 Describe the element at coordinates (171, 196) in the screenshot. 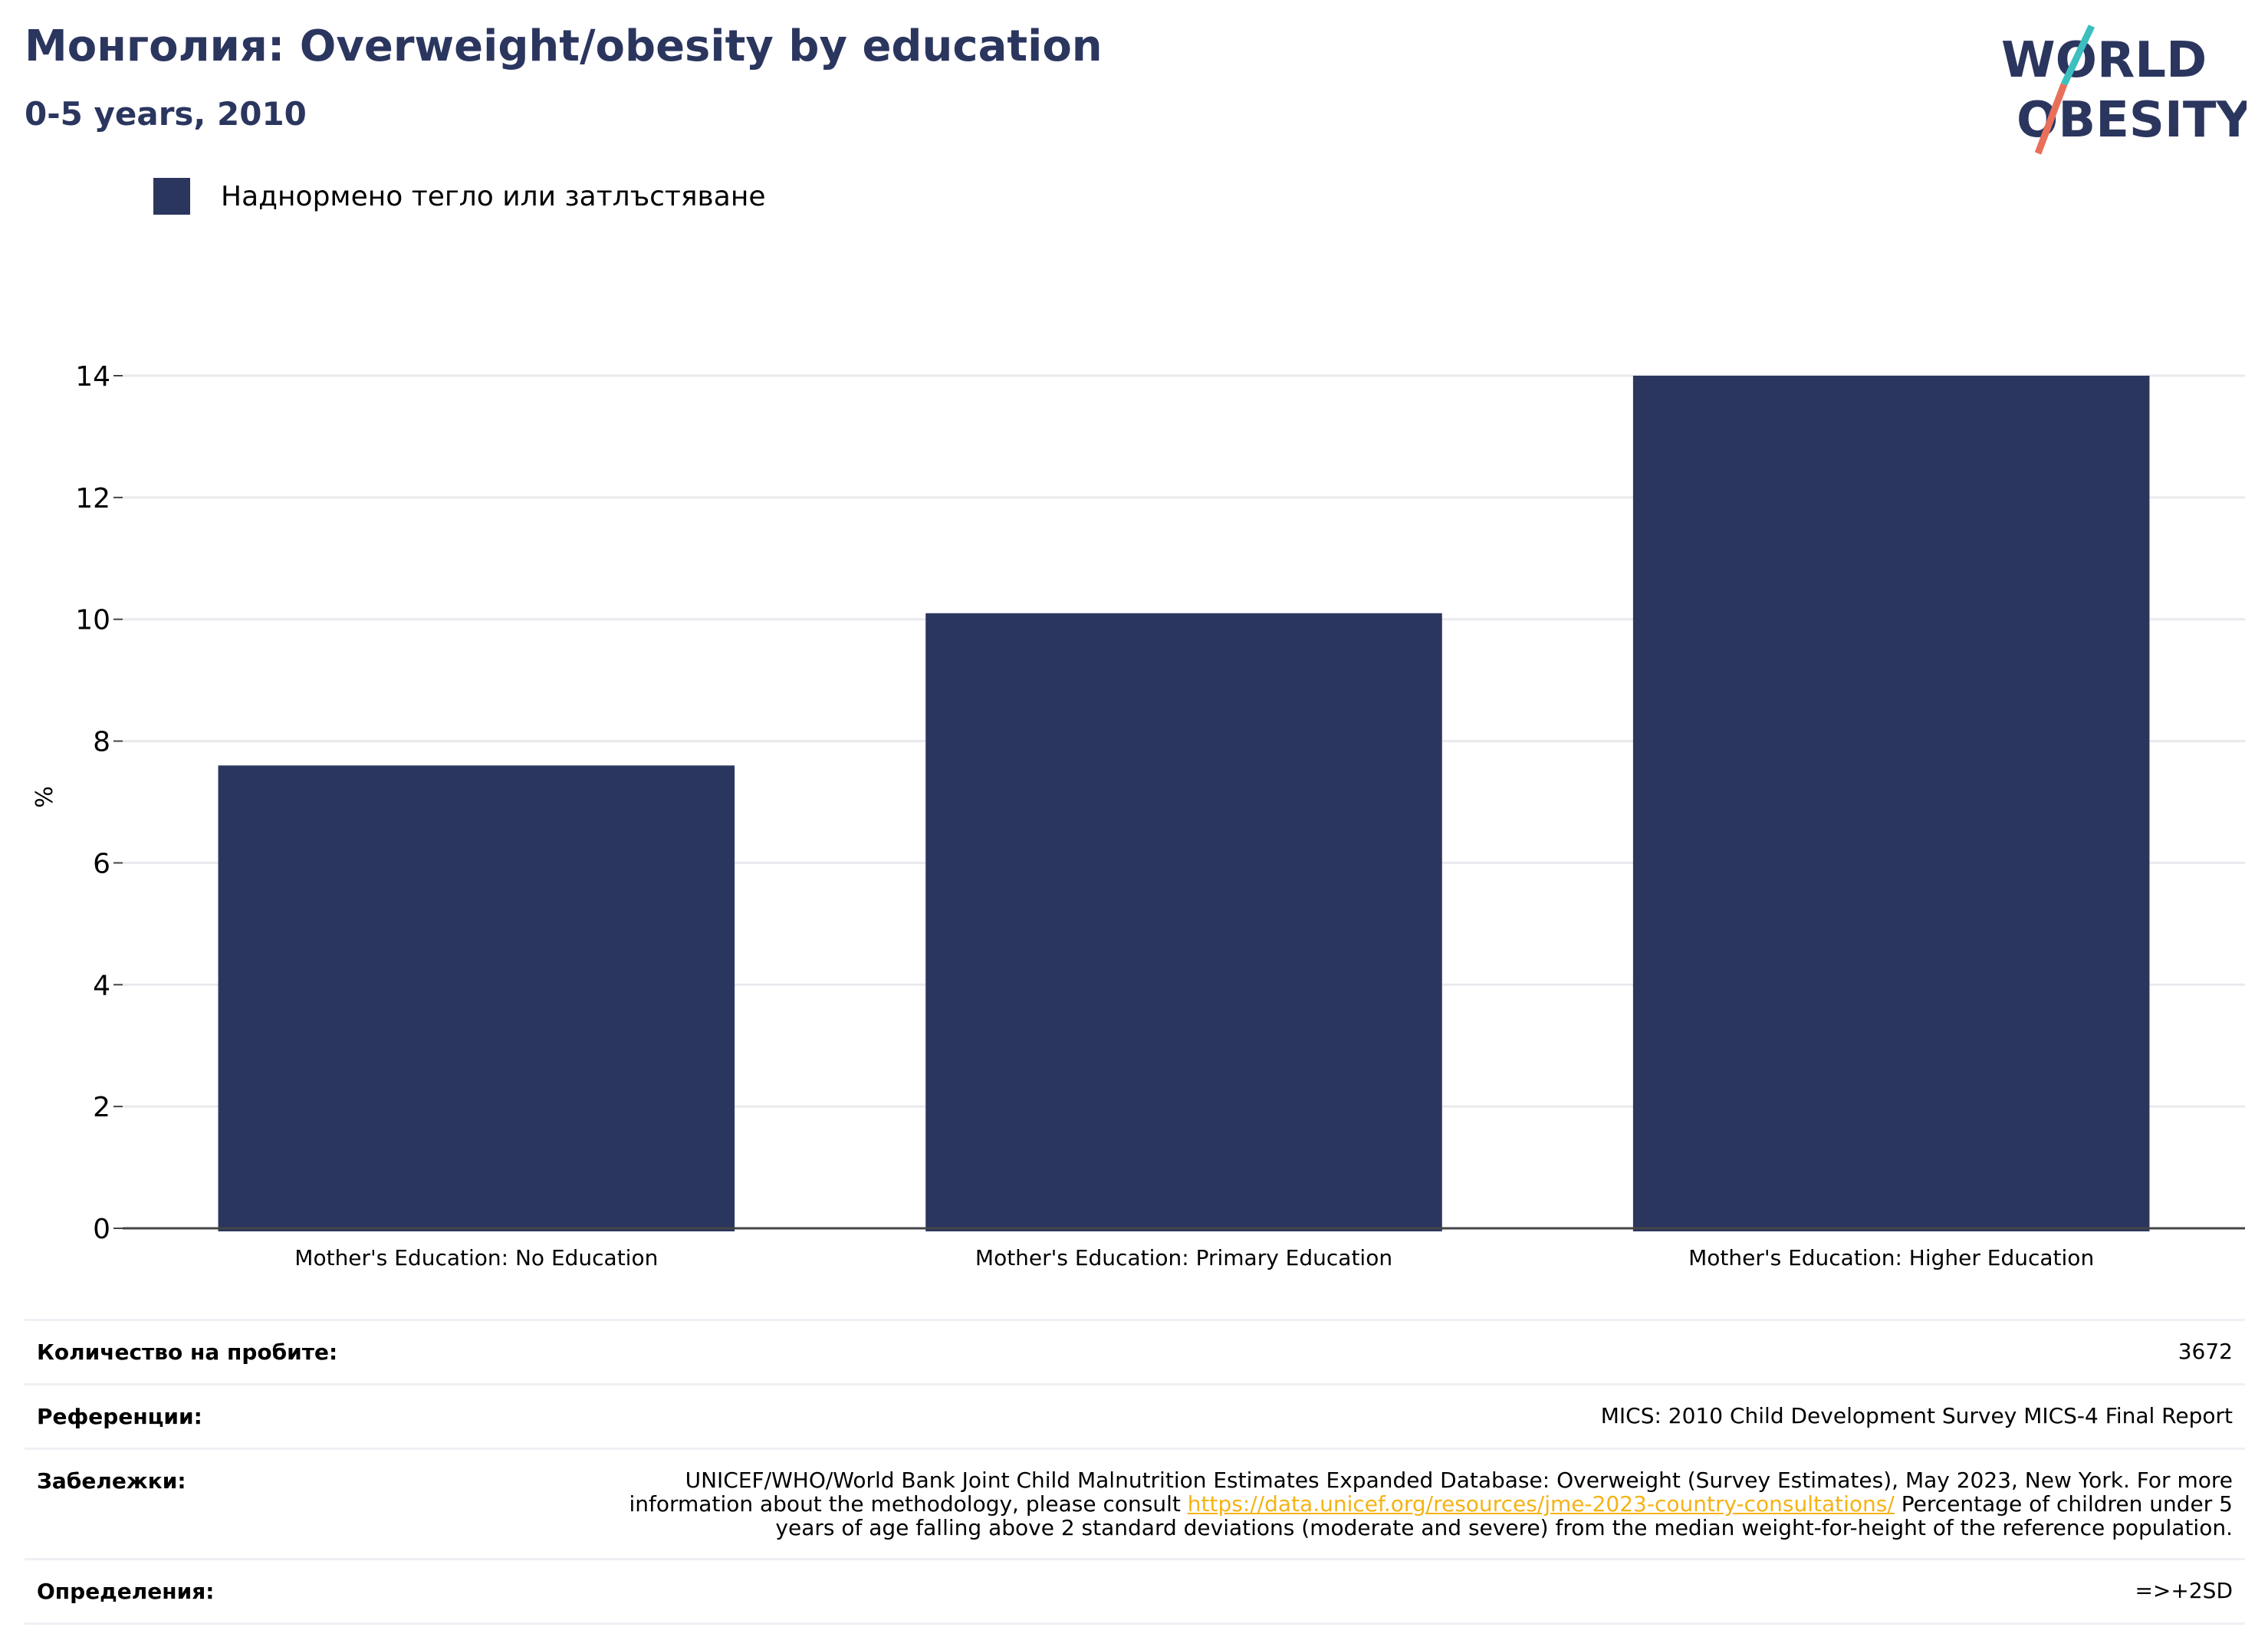

I see `legend-swatch` at that location.